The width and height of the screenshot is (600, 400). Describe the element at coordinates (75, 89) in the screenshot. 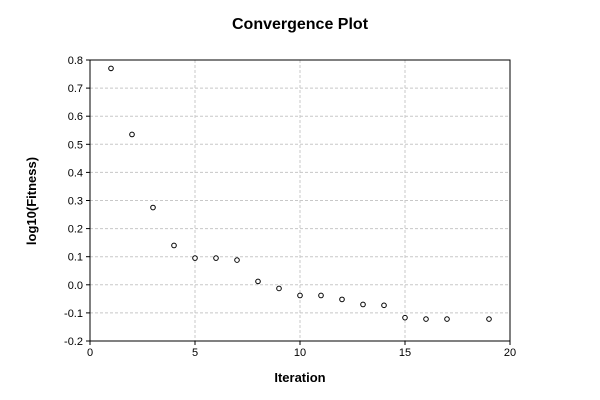

I see `y-tick-label: 0.7` at that location.